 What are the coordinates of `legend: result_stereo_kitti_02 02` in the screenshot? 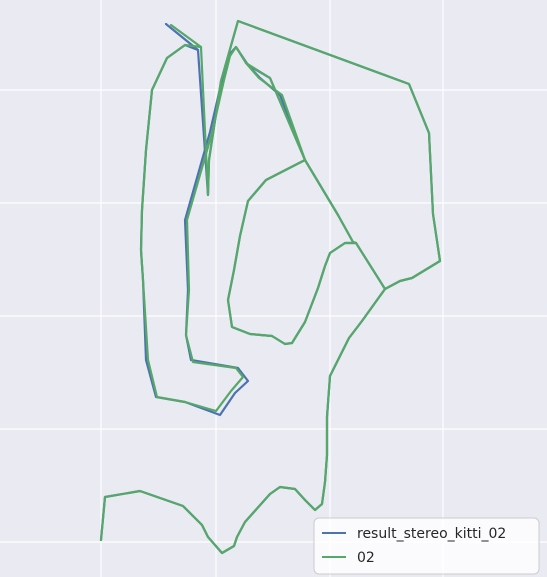 It's located at (426, 546).